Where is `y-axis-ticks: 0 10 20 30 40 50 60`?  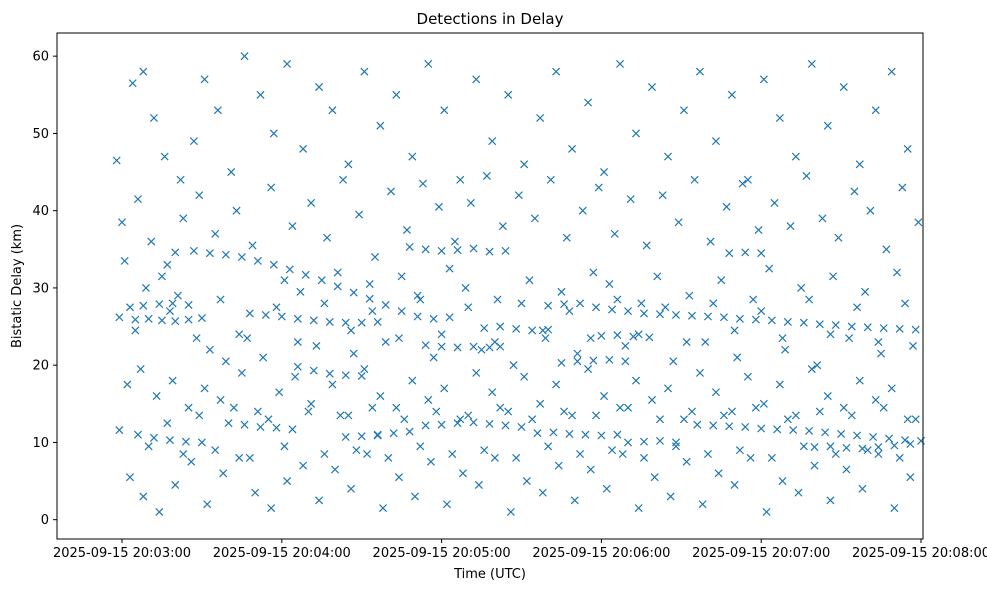
y-axis-ticks: 0 10 20 30 40 50 60 is located at coordinates (44, 289).